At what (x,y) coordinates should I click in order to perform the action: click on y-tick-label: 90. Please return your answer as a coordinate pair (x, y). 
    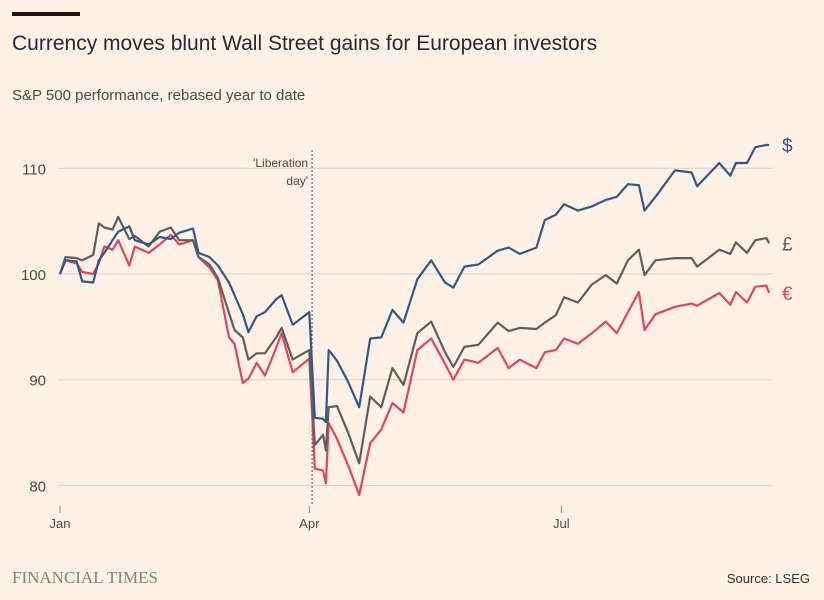
    Looking at the image, I should click on (37, 381).